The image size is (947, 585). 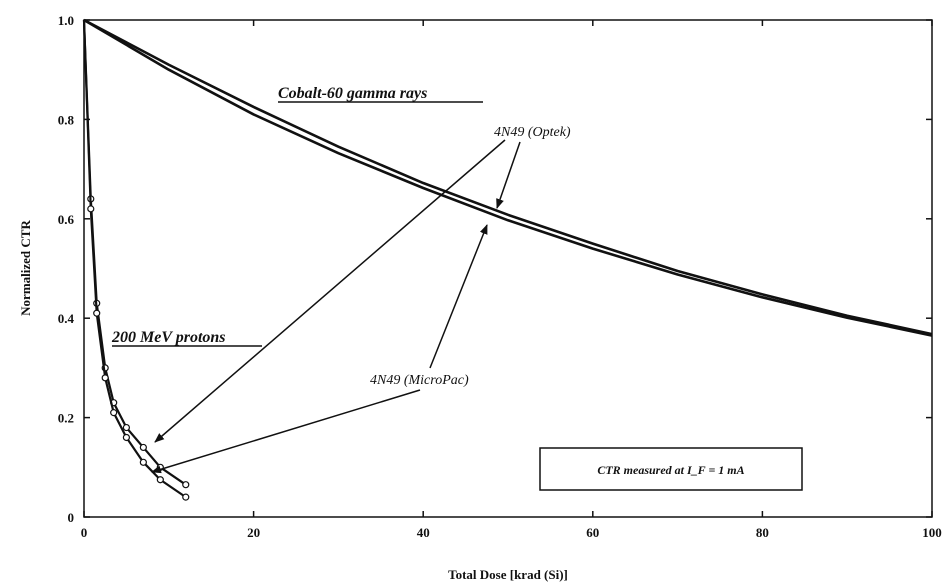 I want to click on y-tick-label: 0.2, so click(x=66, y=418).